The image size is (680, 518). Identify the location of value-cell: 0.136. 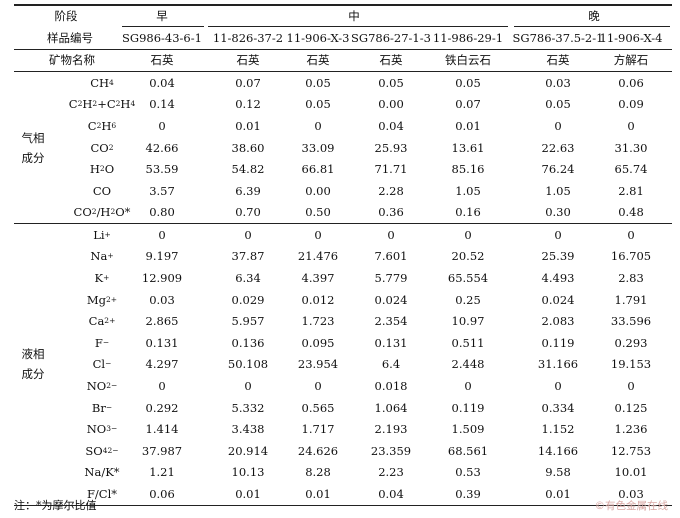
(248, 342).